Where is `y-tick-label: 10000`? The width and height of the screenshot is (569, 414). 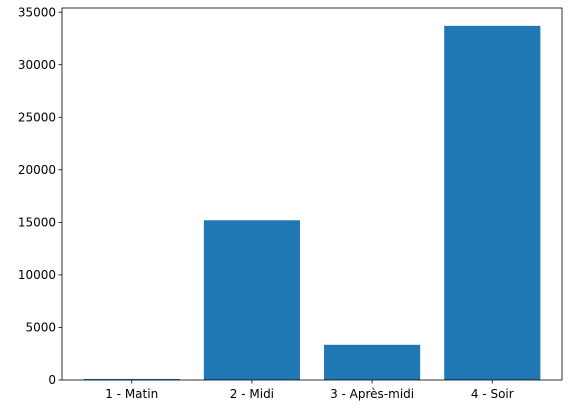
y-tick-label: 10000 is located at coordinates (37, 275).